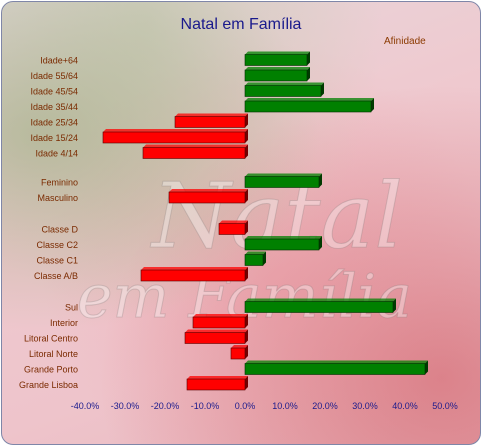  What do you see at coordinates (64, 323) in the screenshot?
I see `category-label: Interior` at bounding box center [64, 323].